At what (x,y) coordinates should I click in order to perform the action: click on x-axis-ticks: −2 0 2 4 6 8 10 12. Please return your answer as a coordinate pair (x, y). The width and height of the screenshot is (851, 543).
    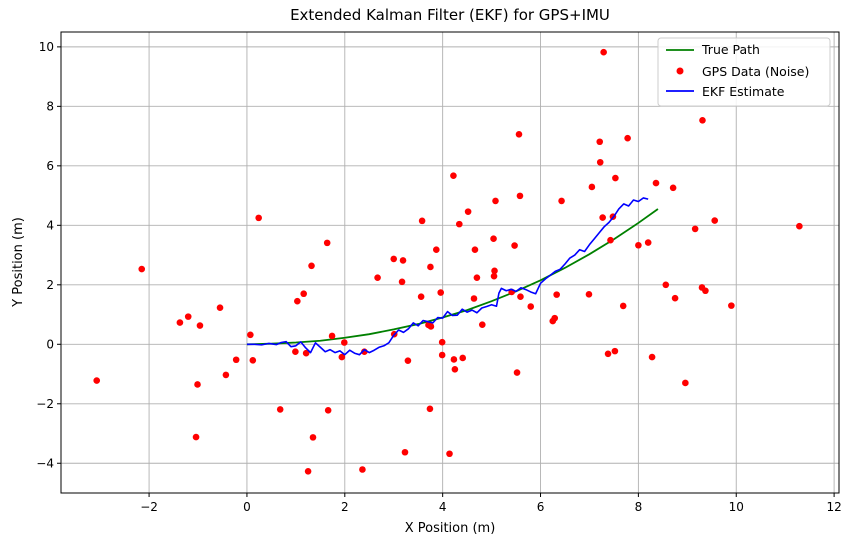
    Looking at the image, I should click on (491, 503).